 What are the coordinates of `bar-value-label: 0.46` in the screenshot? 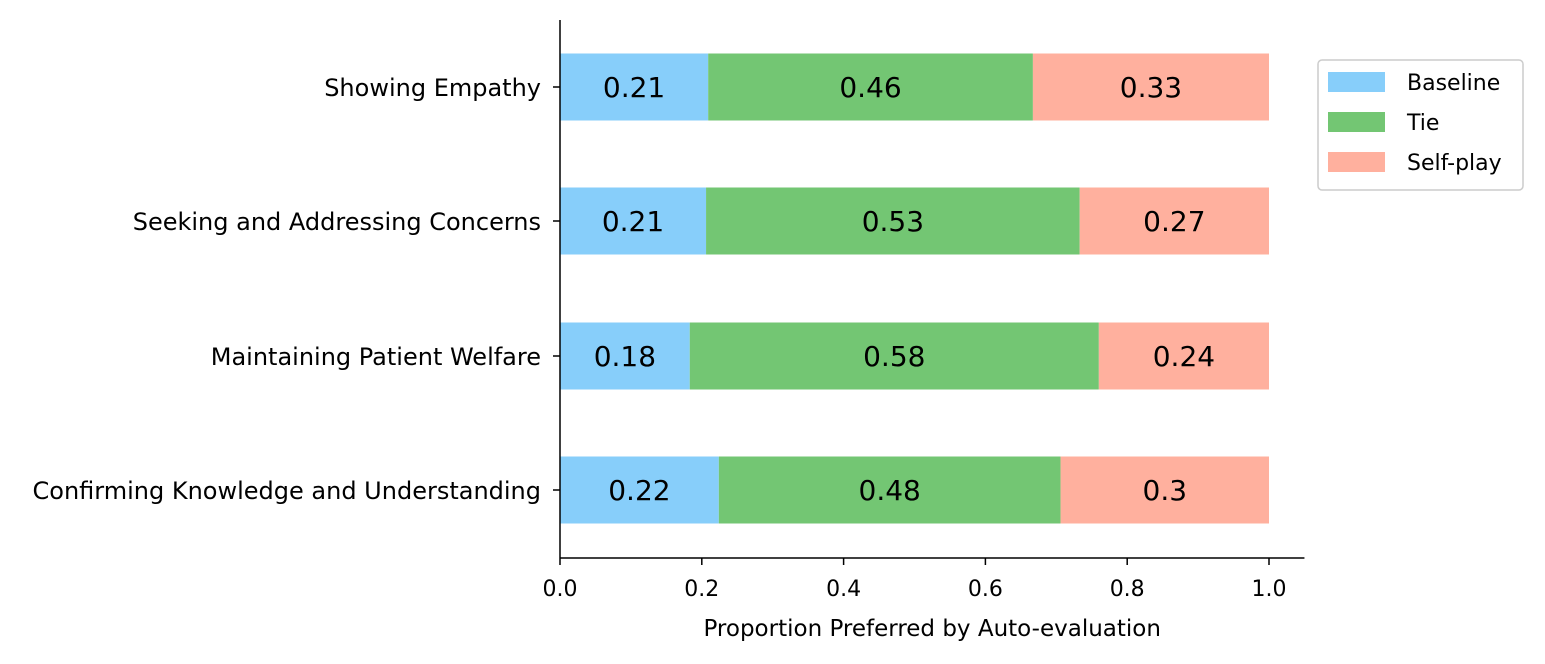 It's located at (870, 87).